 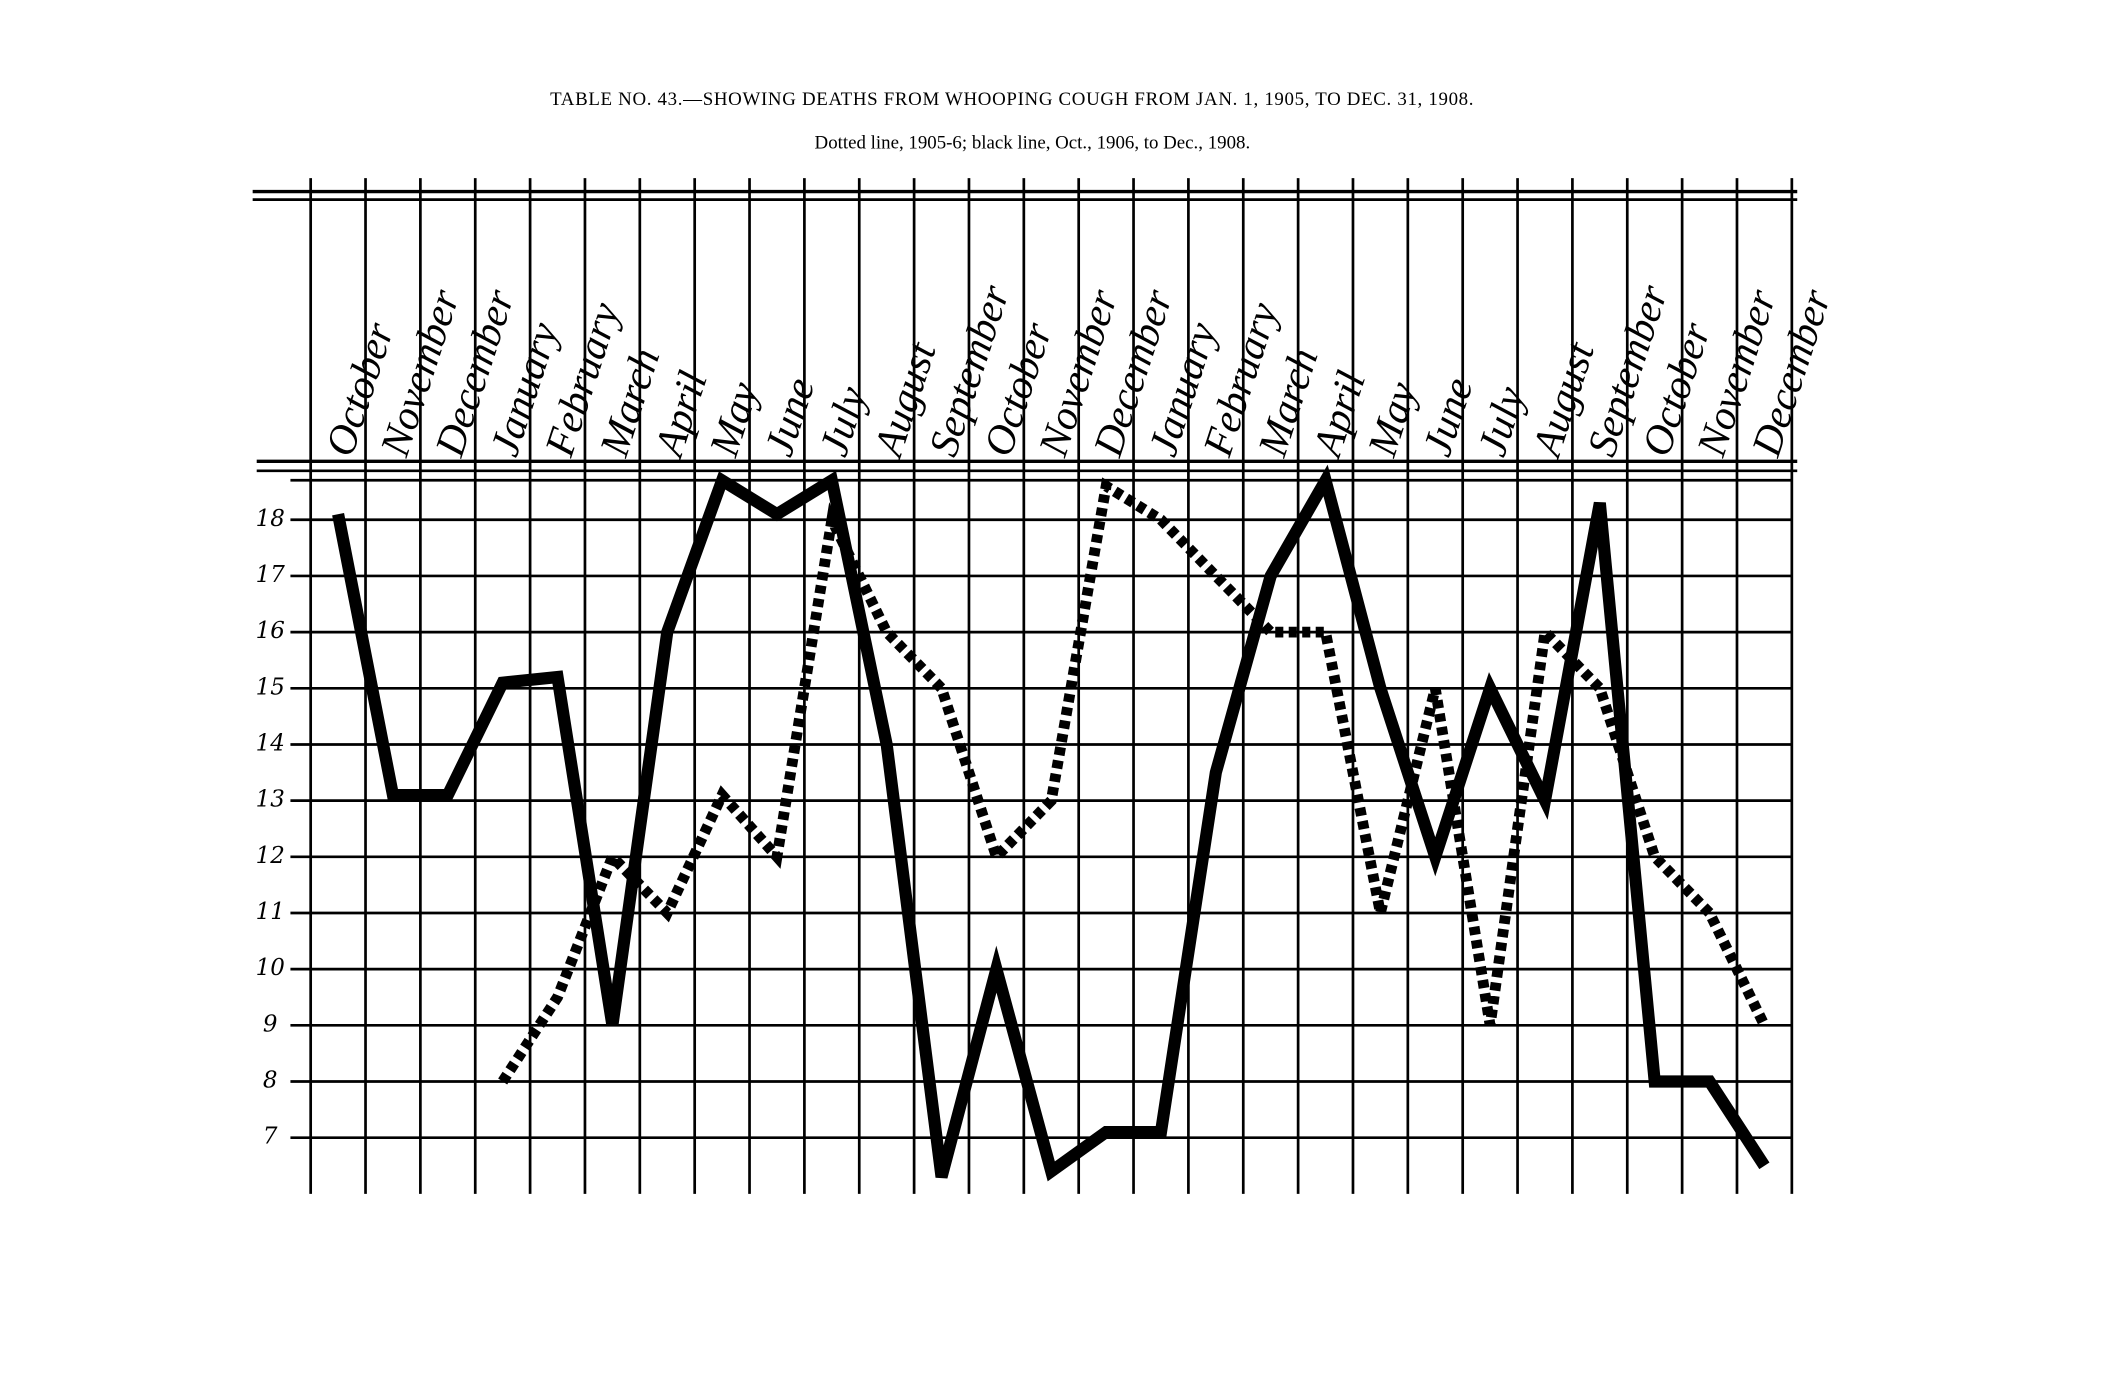 I want to click on y-tick-label: 12, so click(x=270, y=856).